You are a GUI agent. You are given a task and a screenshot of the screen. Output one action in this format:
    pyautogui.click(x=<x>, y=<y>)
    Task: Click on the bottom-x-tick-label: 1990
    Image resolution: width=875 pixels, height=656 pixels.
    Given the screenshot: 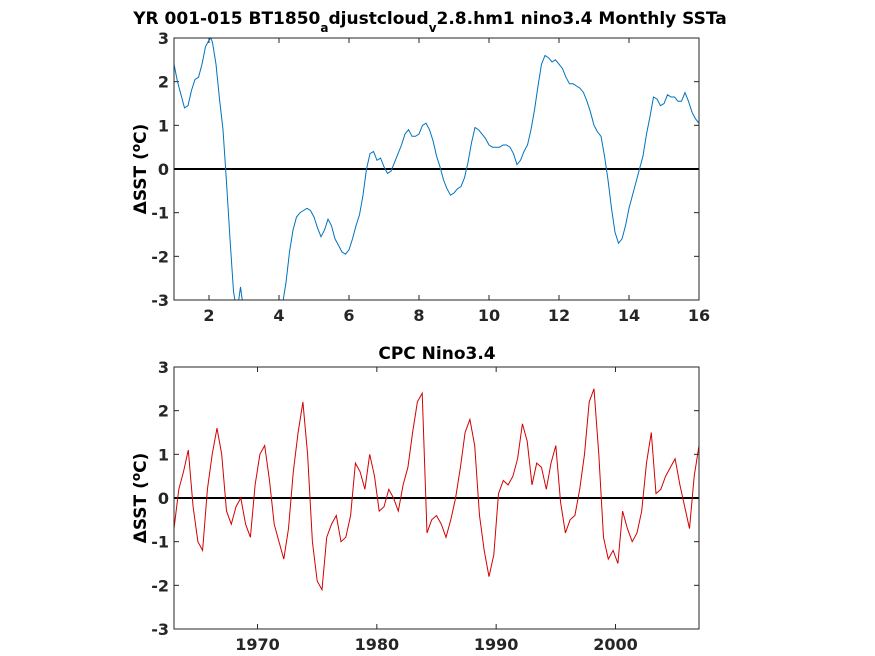 What is the action you would take?
    pyautogui.click(x=496, y=644)
    